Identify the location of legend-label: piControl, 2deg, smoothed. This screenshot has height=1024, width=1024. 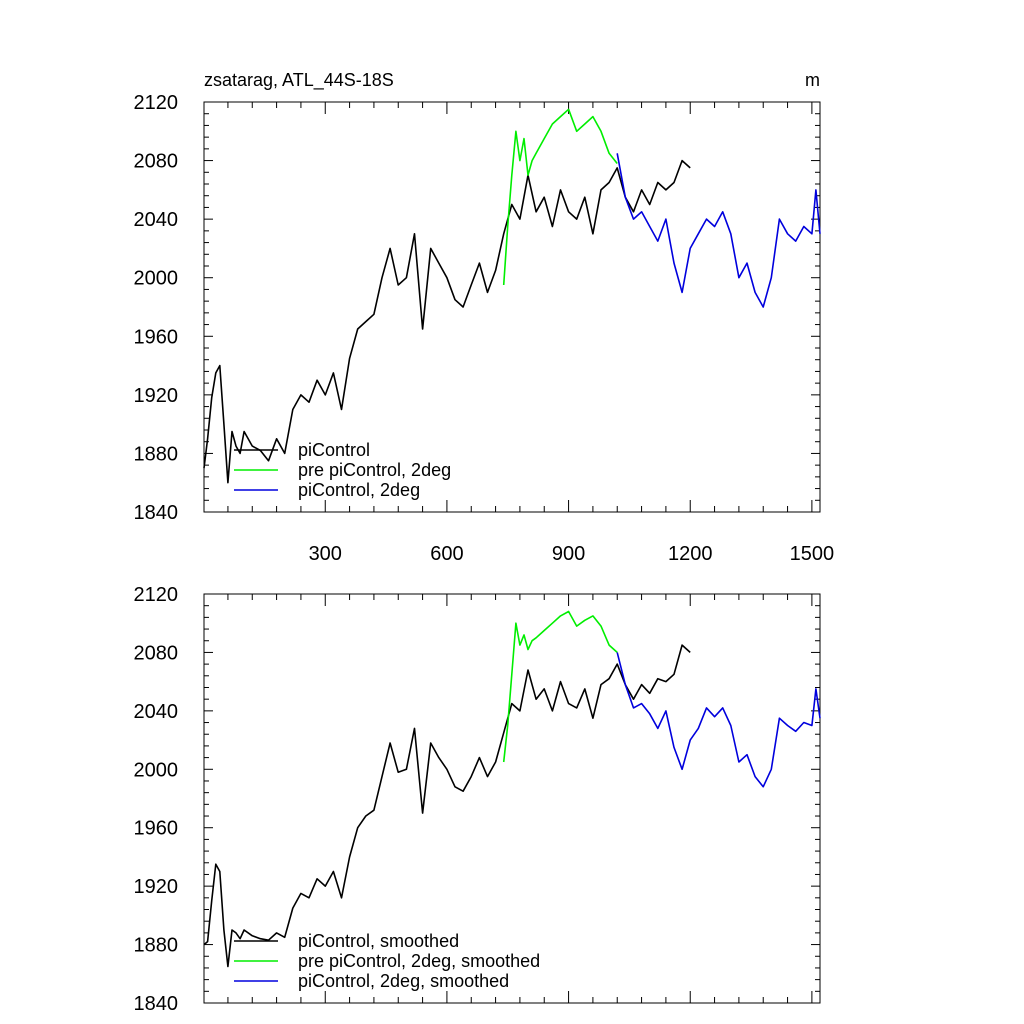
(403, 981).